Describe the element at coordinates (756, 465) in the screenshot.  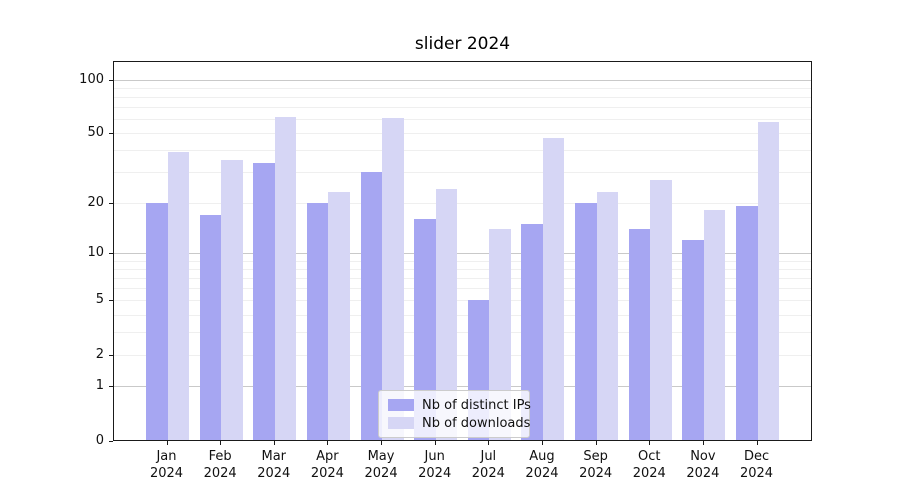
I see `x-tick-label-dec: Dec 2024` at that location.